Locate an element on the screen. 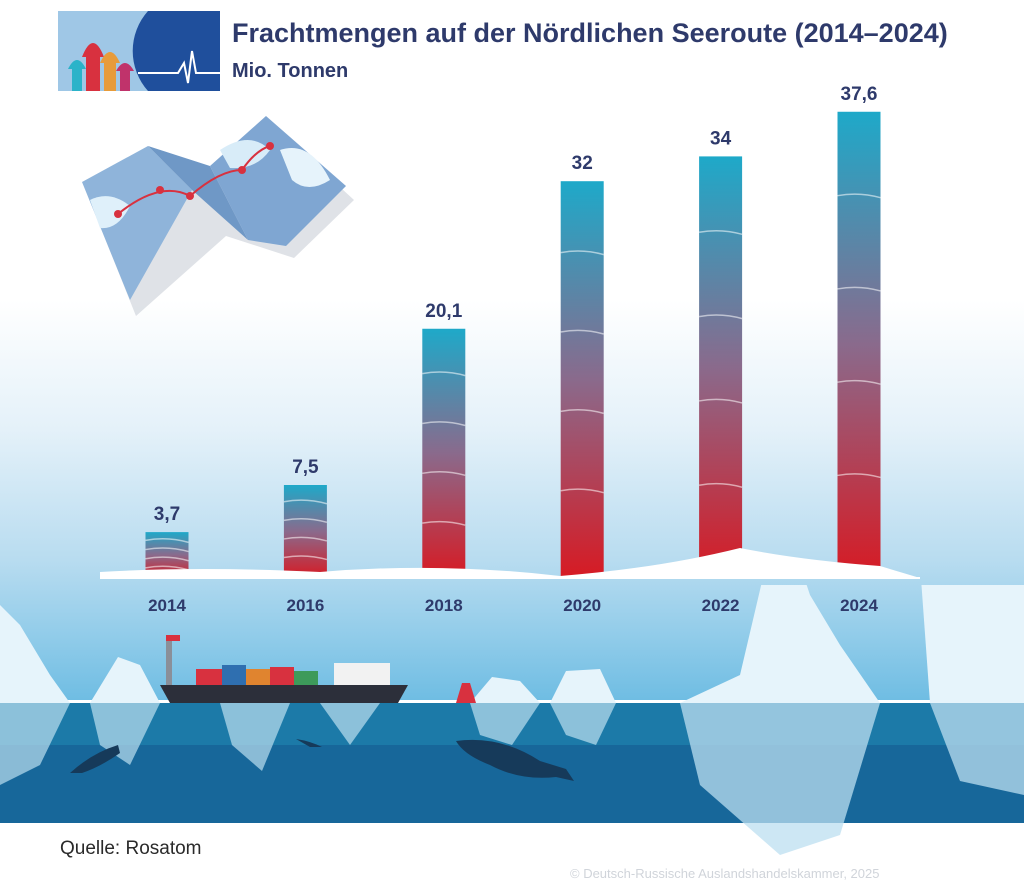  snow-ground is located at coordinates (510, 563).